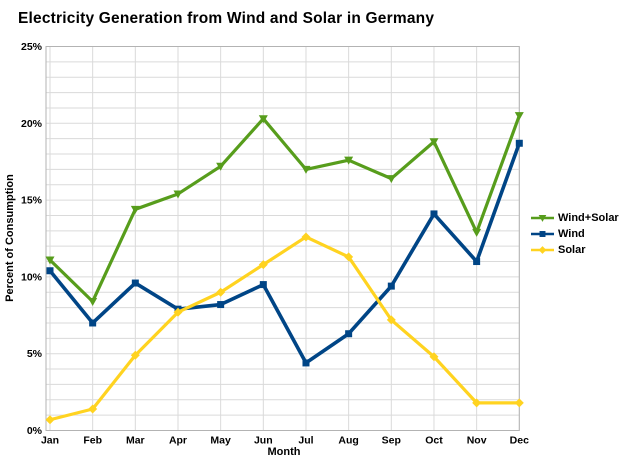  Describe the element at coordinates (10, 238) in the screenshot. I see `y-axis-title: Percent of Consumption` at that location.